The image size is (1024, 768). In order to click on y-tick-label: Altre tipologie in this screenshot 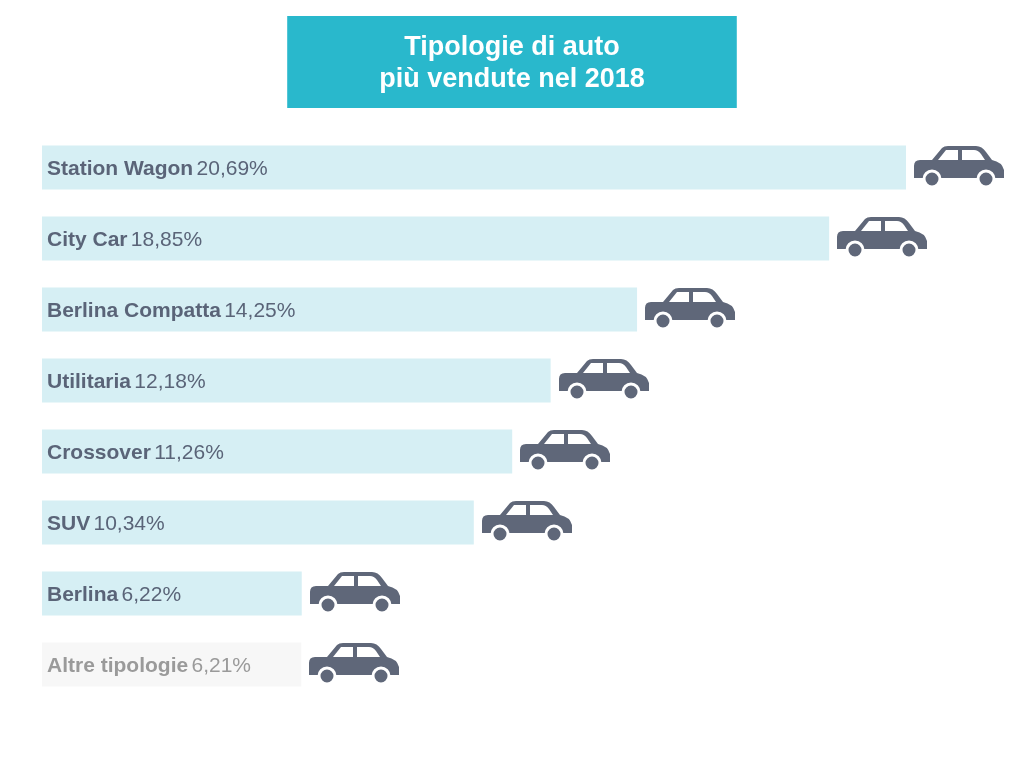, I will do `click(118, 664)`.